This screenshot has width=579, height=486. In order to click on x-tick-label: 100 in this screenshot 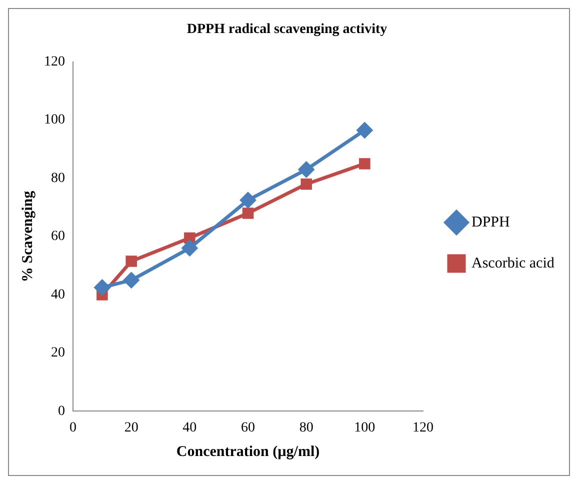, I will do `click(365, 428)`.